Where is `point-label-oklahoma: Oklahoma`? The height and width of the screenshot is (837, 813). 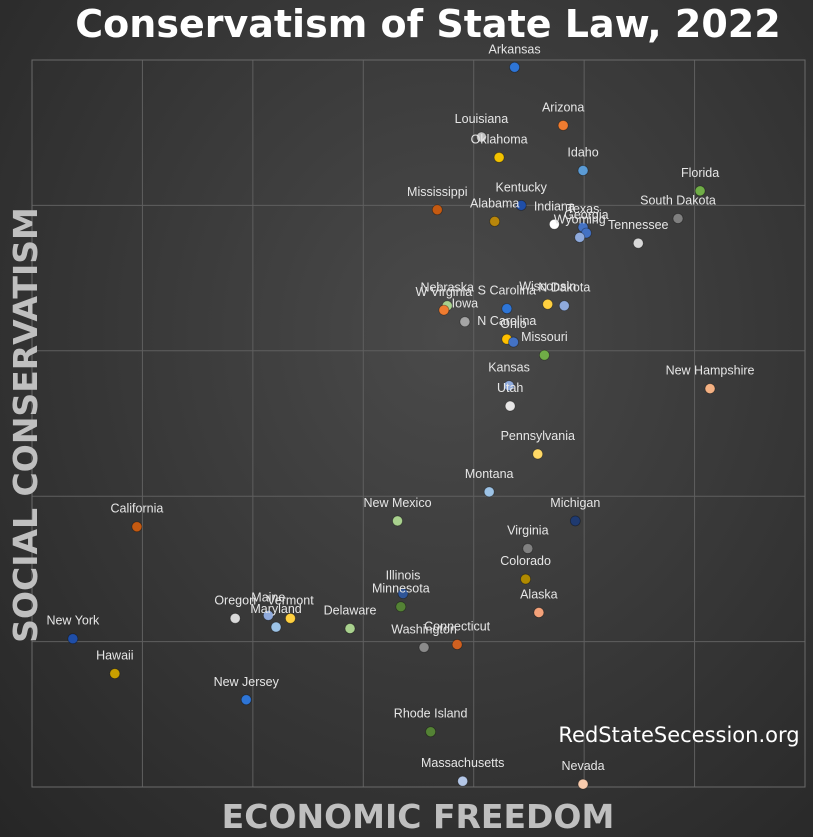
point-label-oklahoma: Oklahoma is located at coordinates (499, 139).